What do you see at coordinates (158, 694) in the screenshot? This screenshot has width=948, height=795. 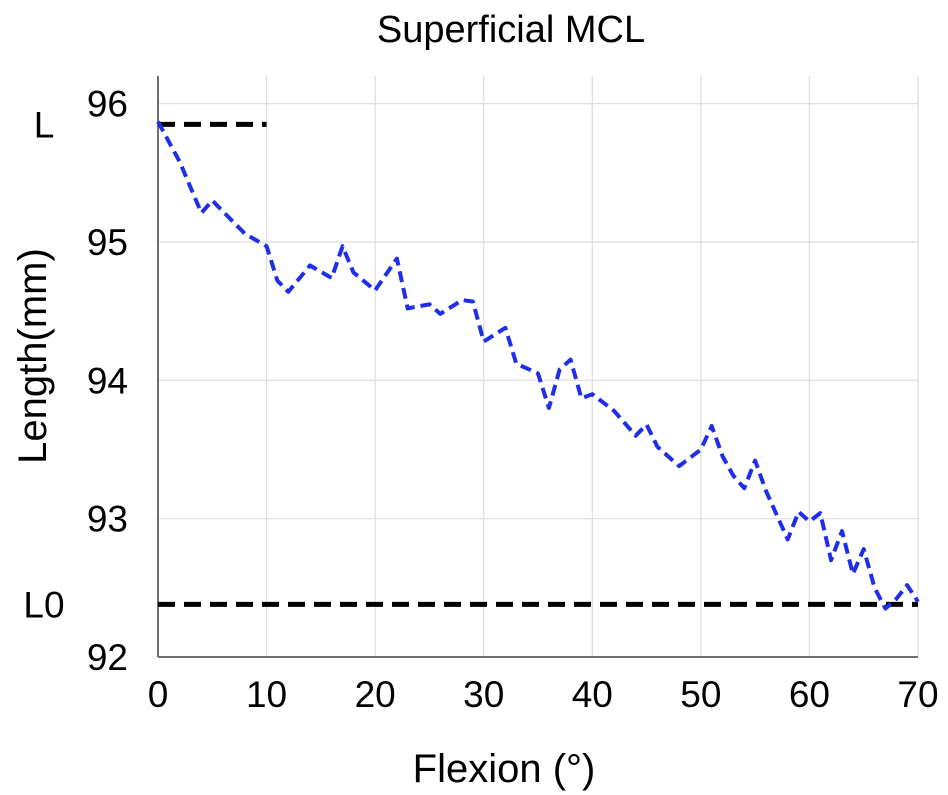 I see `x-tick-label: 0` at bounding box center [158, 694].